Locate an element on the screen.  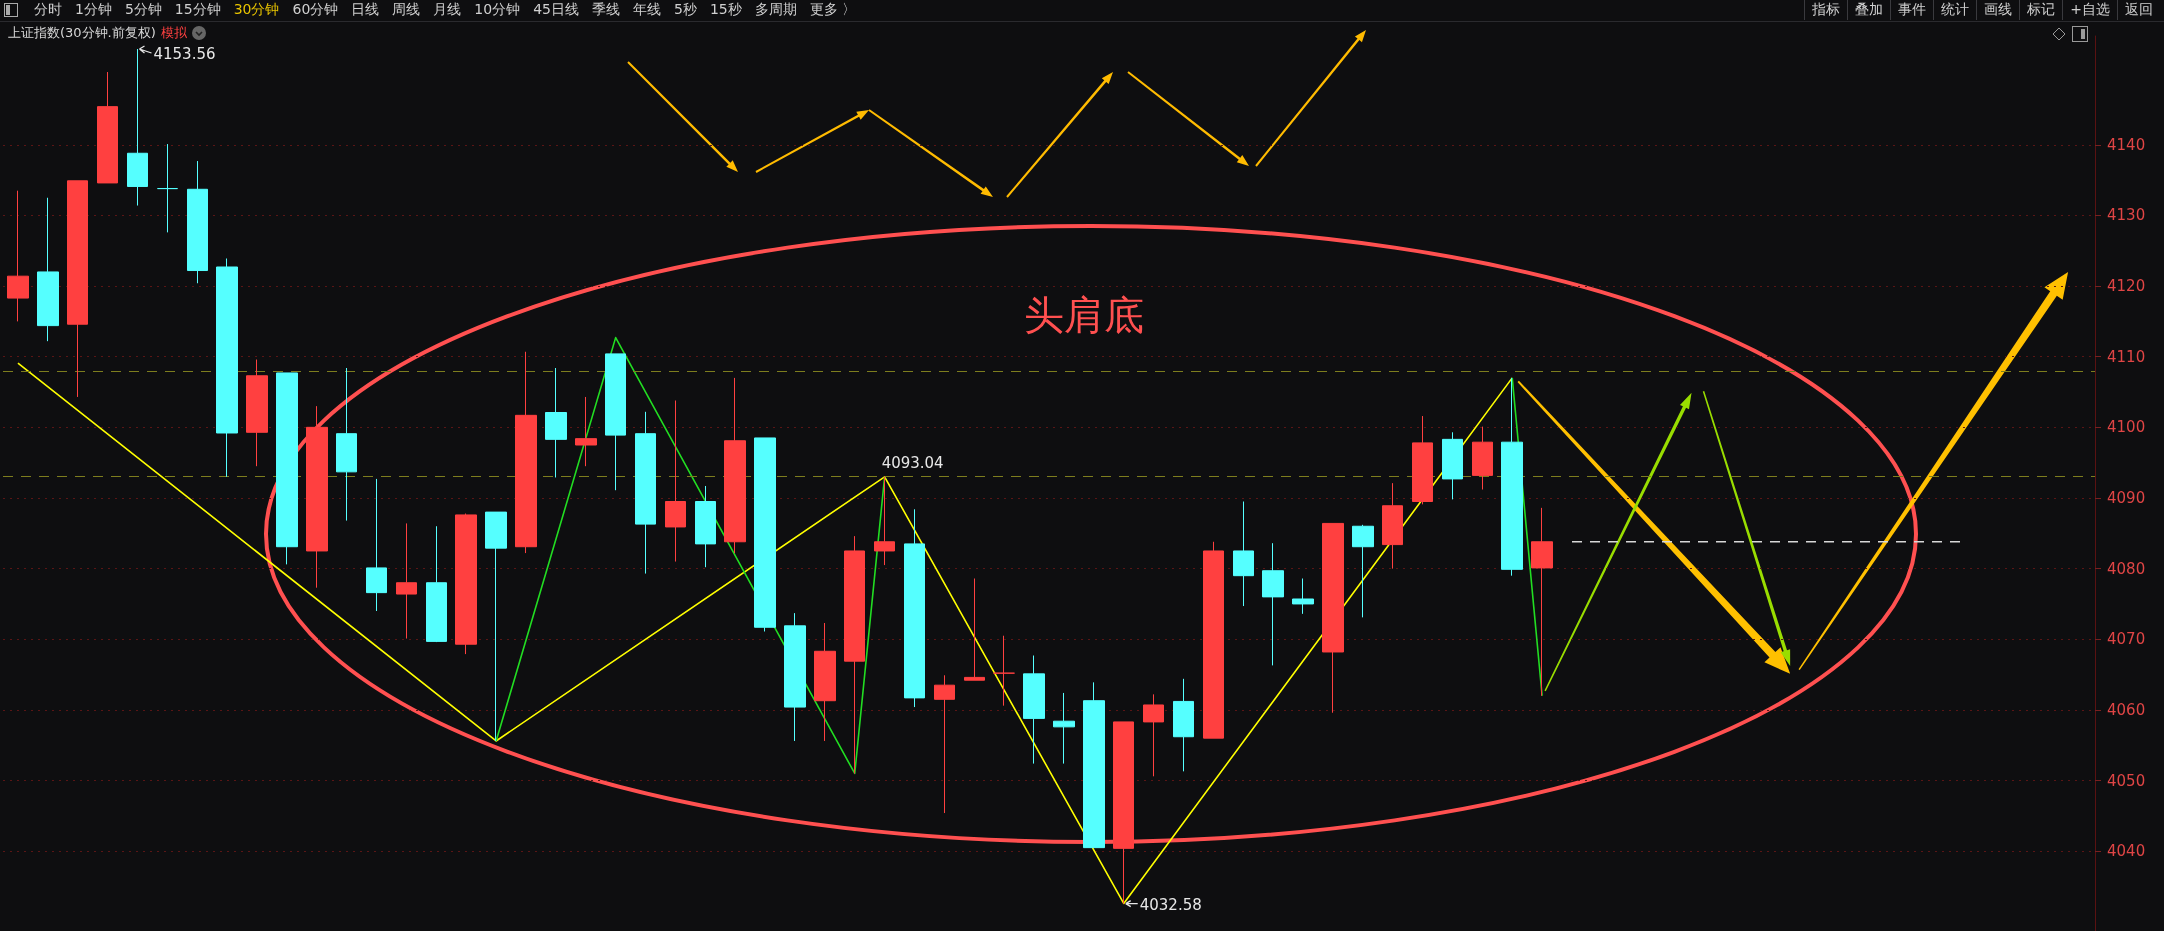
text: 15分钟 is located at coordinates (197, 10).